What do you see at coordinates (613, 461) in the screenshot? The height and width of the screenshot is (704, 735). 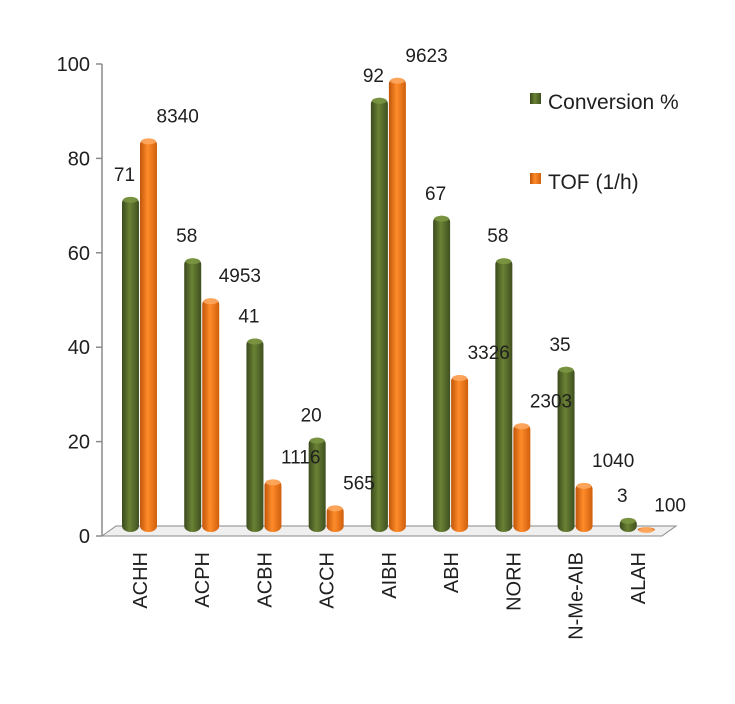 I see `data-label-tof: 1040` at bounding box center [613, 461].